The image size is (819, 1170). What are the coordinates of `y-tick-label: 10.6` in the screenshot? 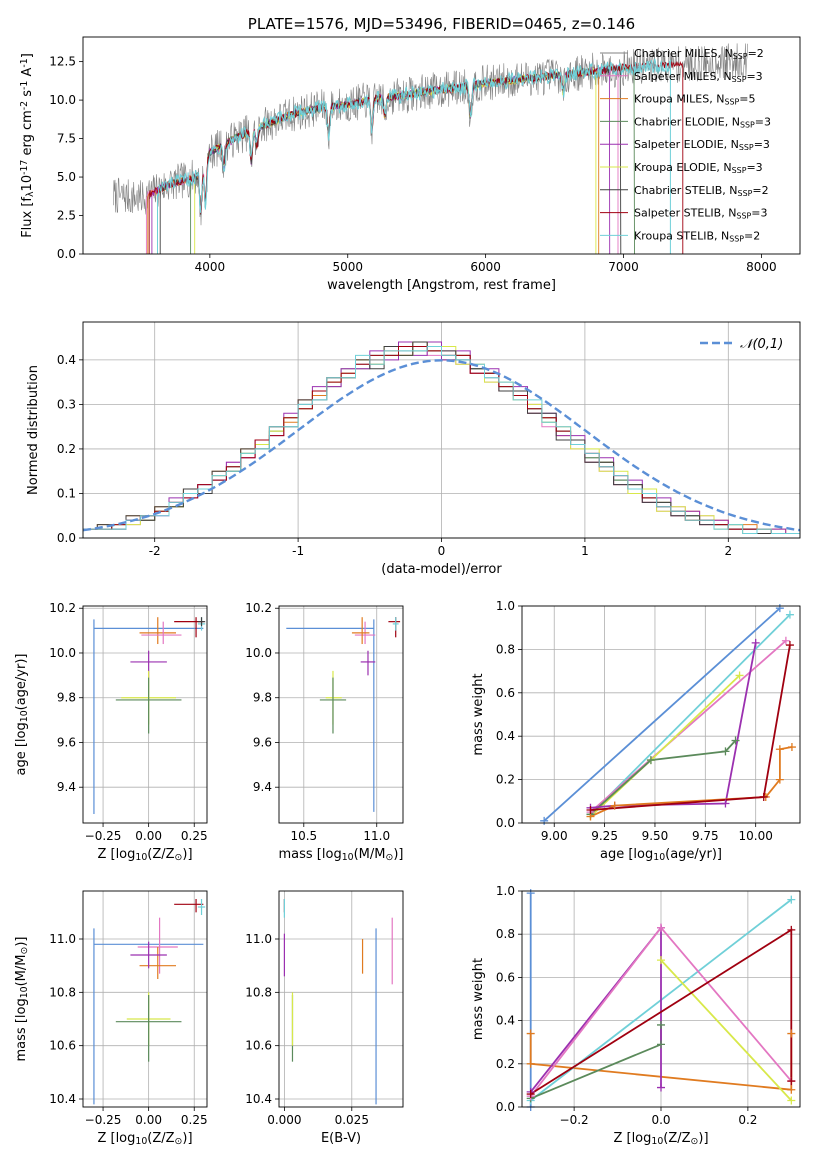 It's located at (258, 1046).